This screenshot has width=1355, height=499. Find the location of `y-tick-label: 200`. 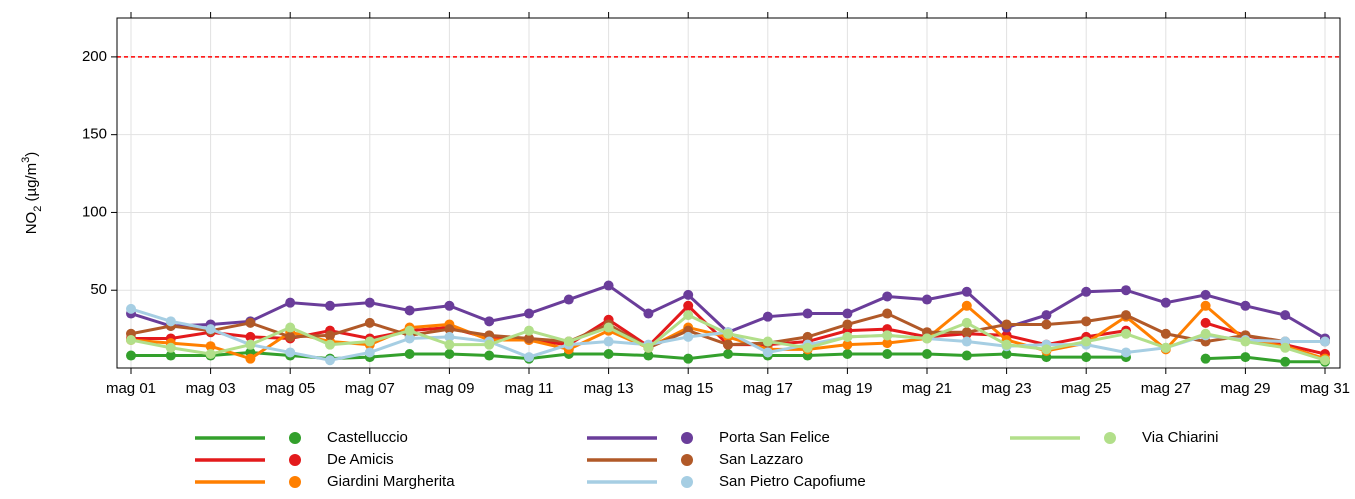

y-tick-label: 200 is located at coordinates (94, 56).